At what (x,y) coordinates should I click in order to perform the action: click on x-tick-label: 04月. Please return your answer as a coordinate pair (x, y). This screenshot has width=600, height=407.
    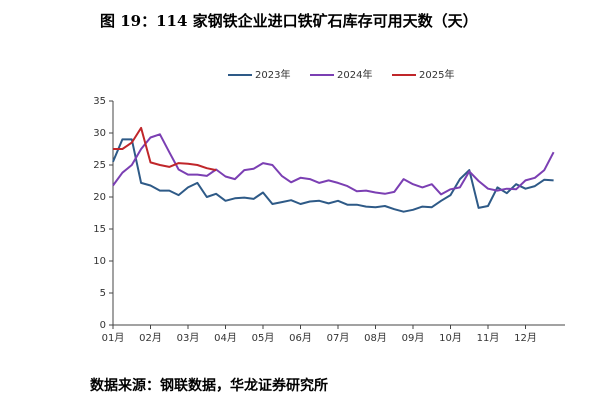
    Looking at the image, I should click on (225, 338).